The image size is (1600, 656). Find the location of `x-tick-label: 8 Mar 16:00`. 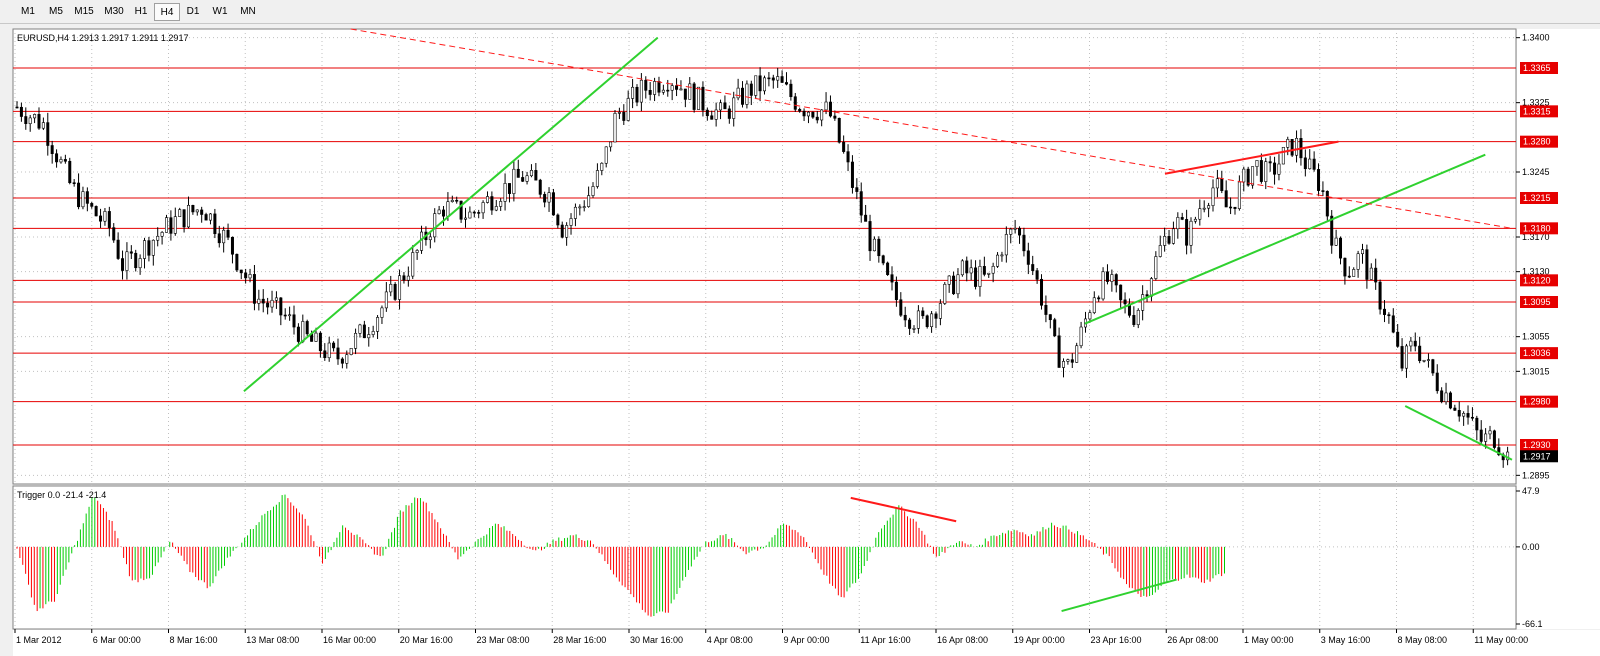

x-tick-label: 8 Mar 16:00 is located at coordinates (194, 640).